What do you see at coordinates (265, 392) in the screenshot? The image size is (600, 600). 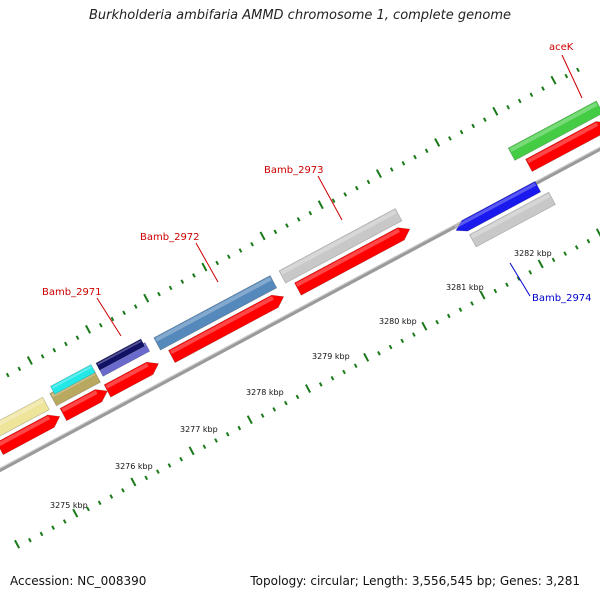 I see `scale-label: 3278 kbp` at bounding box center [265, 392].